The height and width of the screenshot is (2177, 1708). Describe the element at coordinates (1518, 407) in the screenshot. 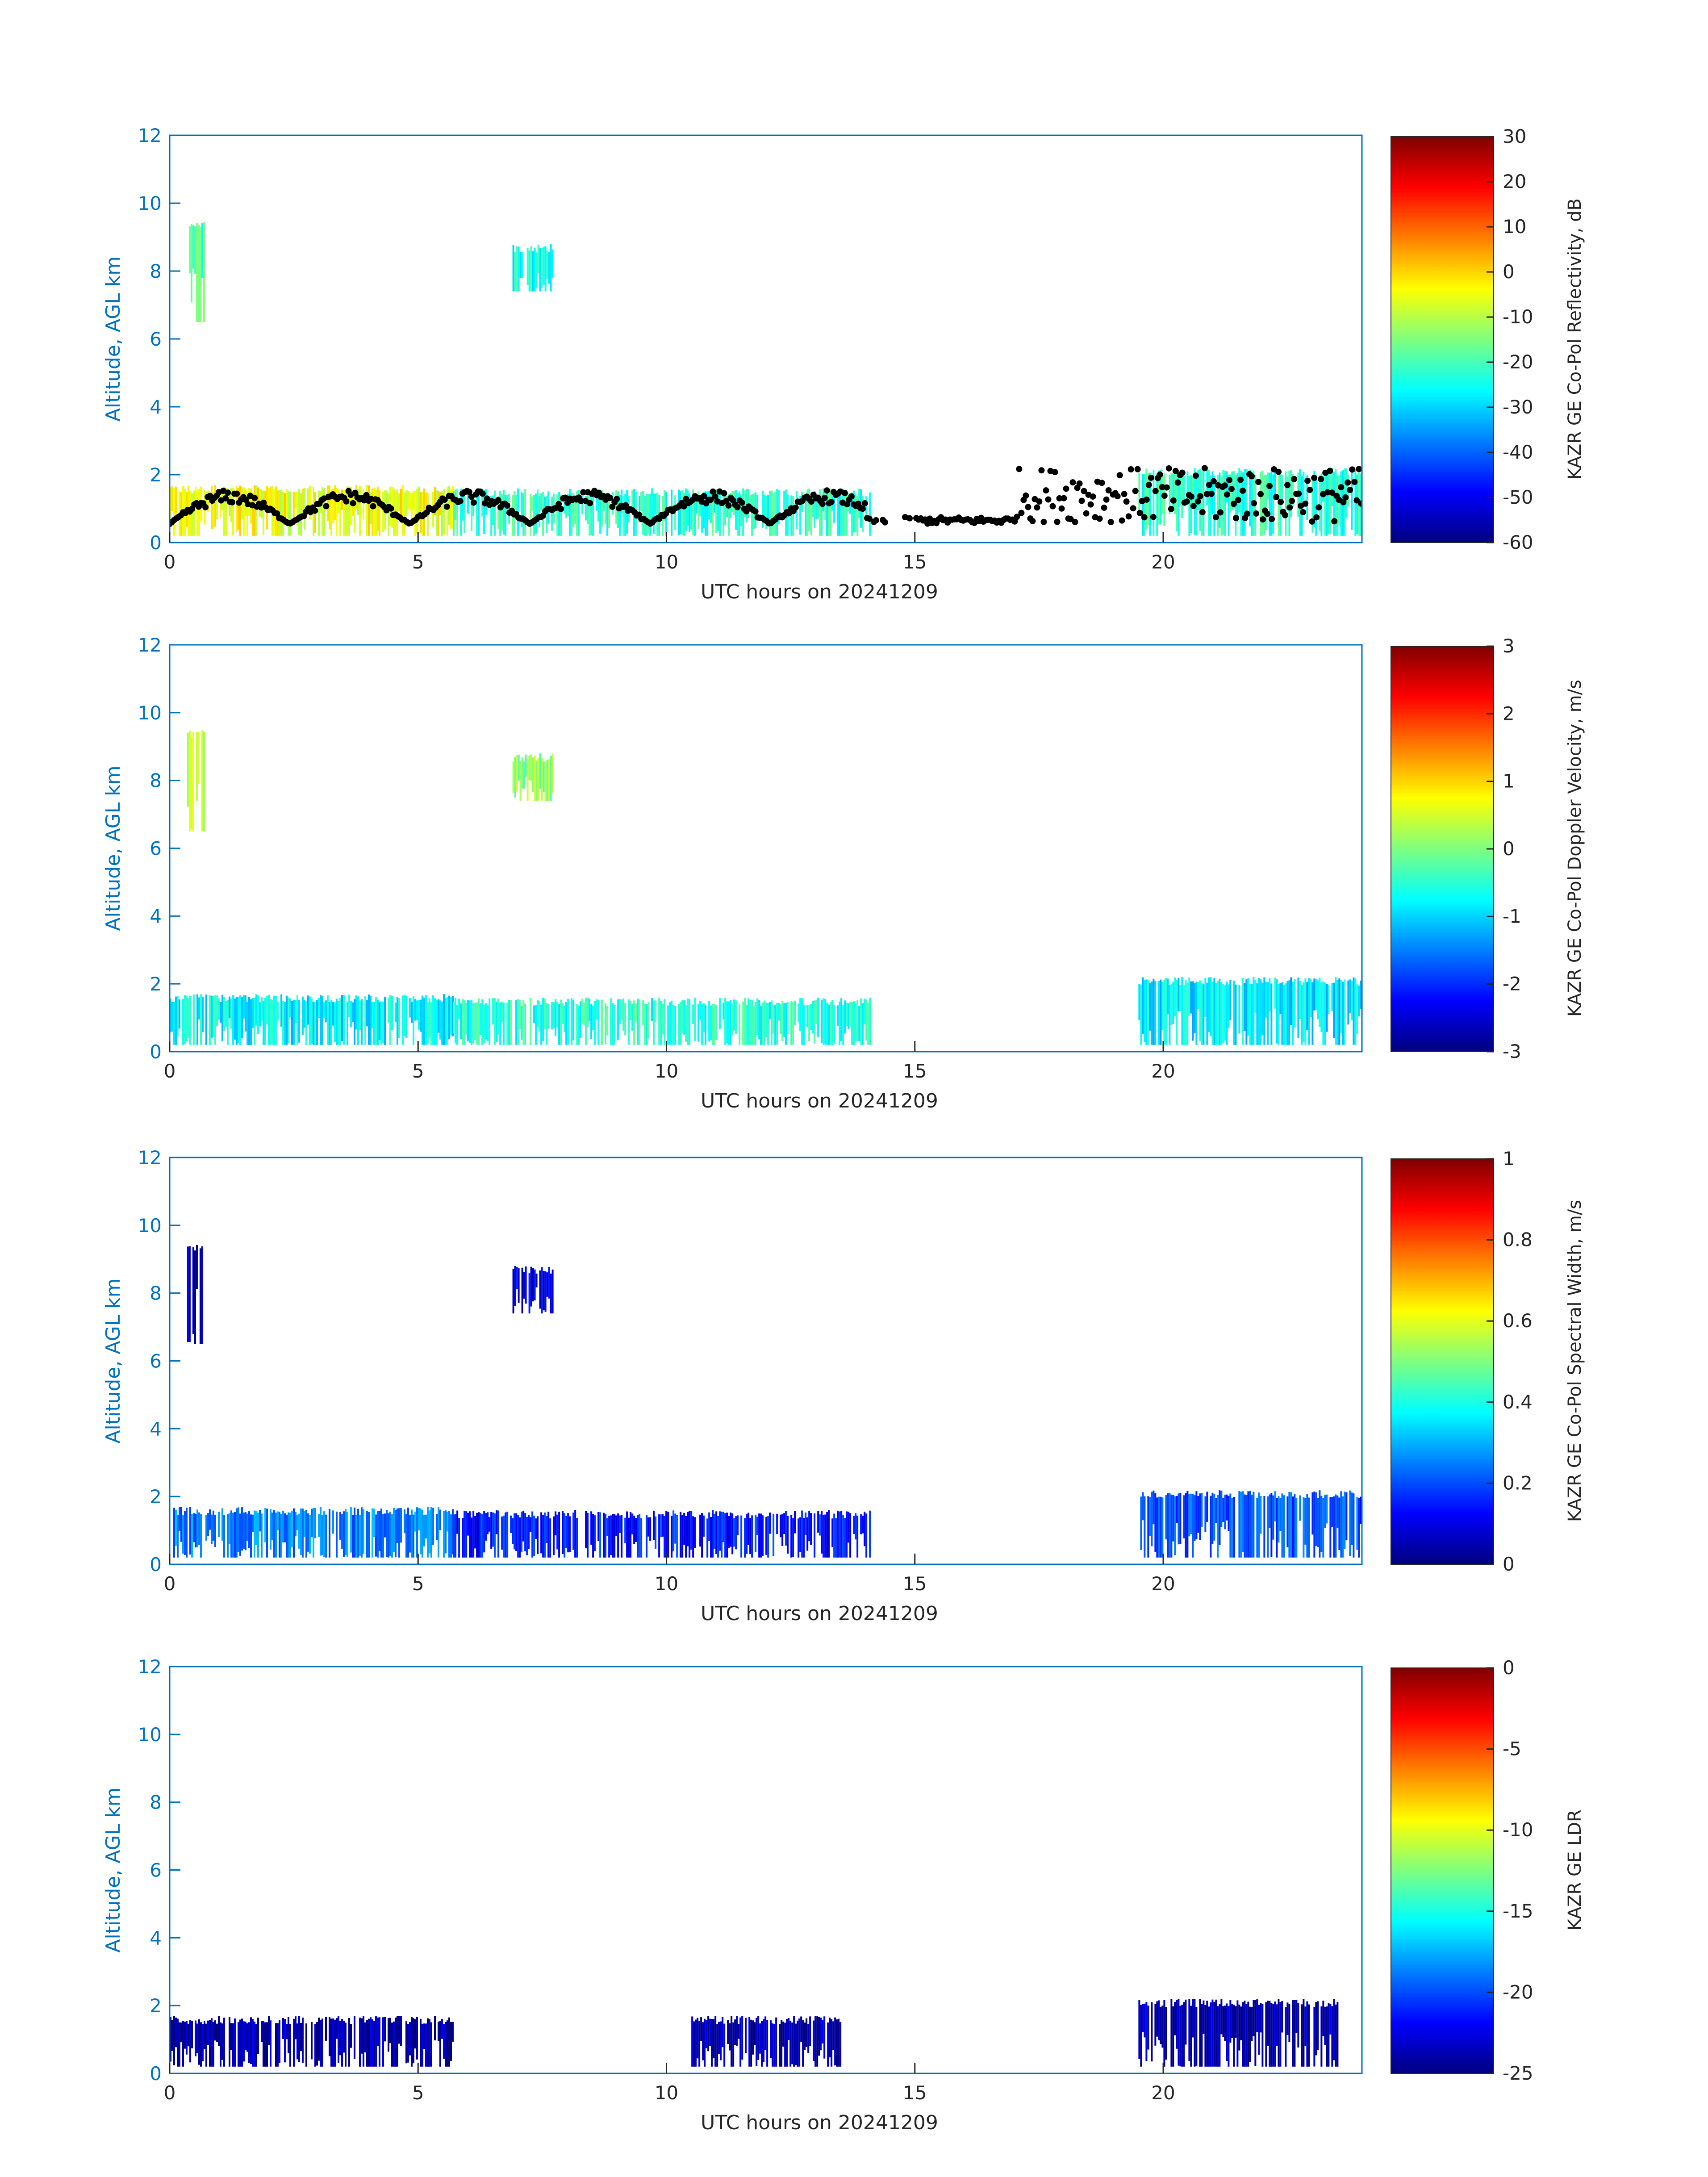

I see `colorbar-tick-label: -30` at that location.